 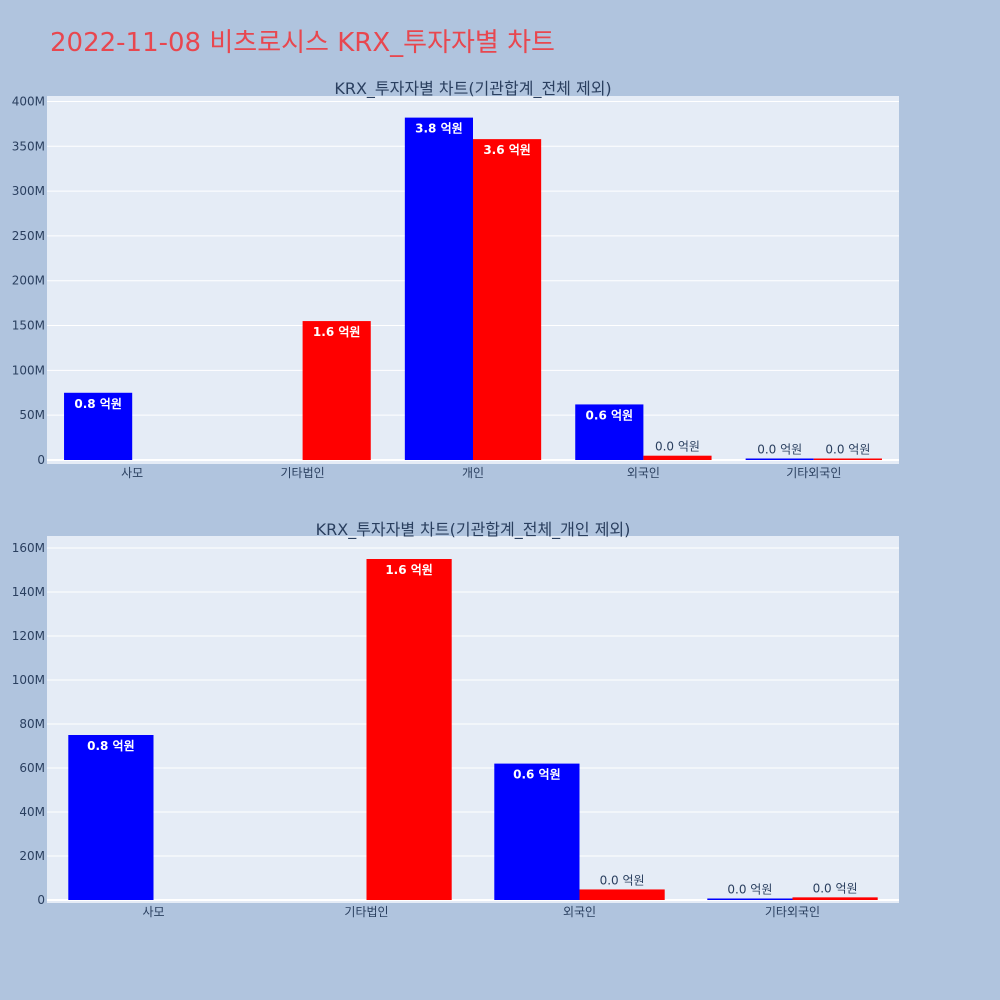 What do you see at coordinates (32, 415) in the screenshot?
I see `y-tick-label: 50M` at bounding box center [32, 415].